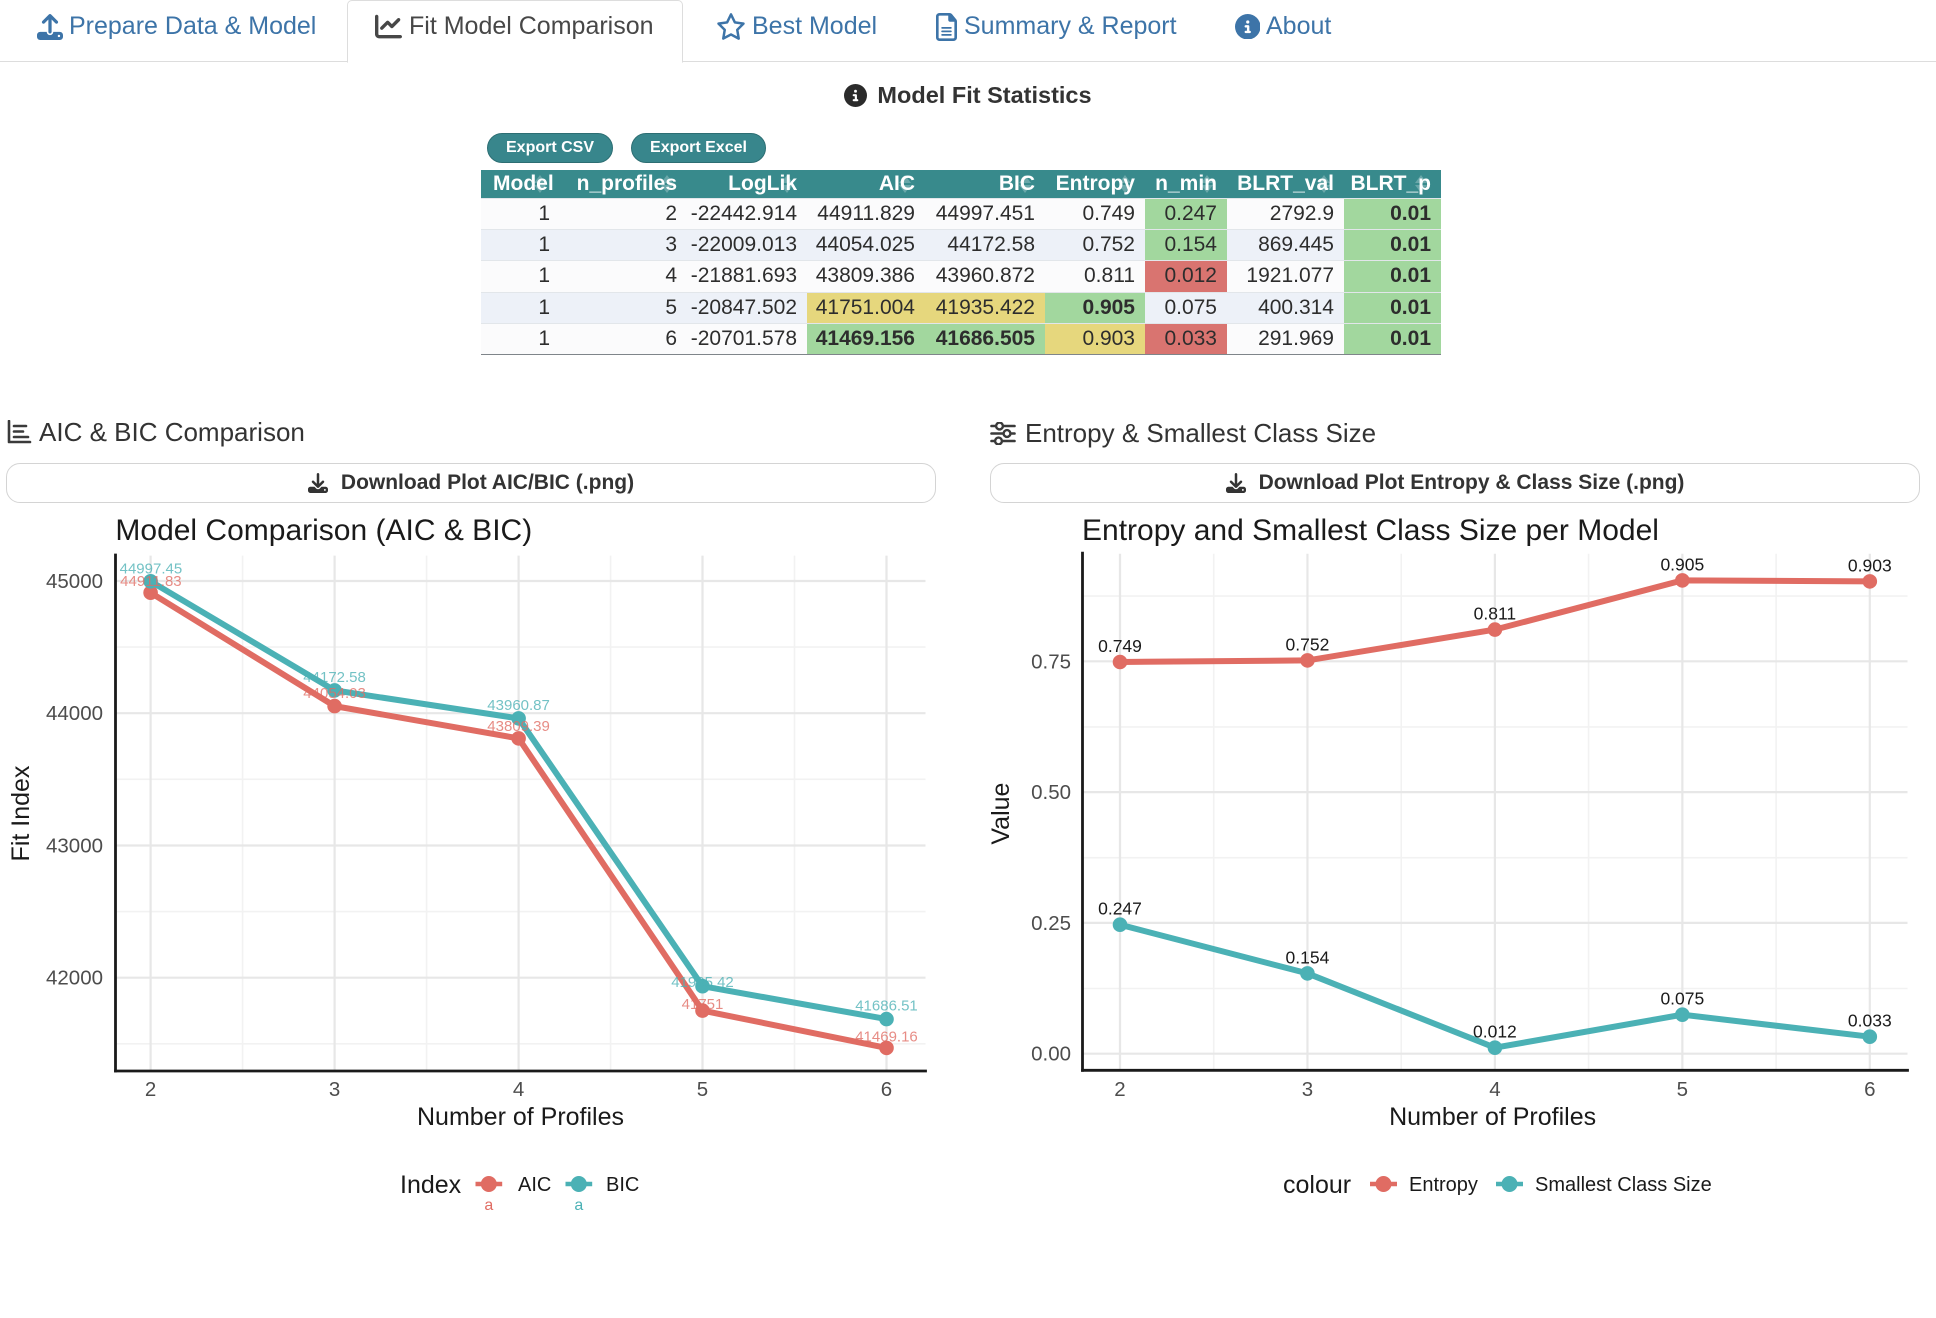 The image size is (1936, 1318). I want to click on svg-text: 41935.42, so click(702, 982).